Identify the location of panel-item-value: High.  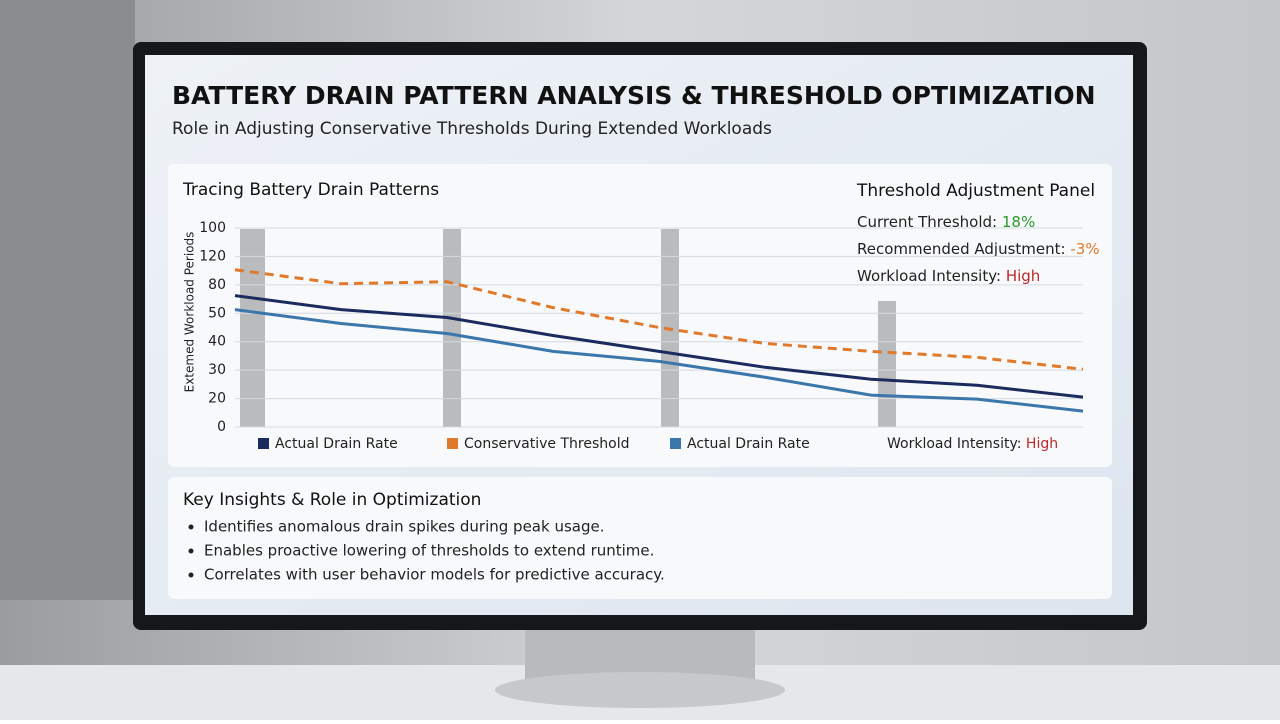
(1023, 276).